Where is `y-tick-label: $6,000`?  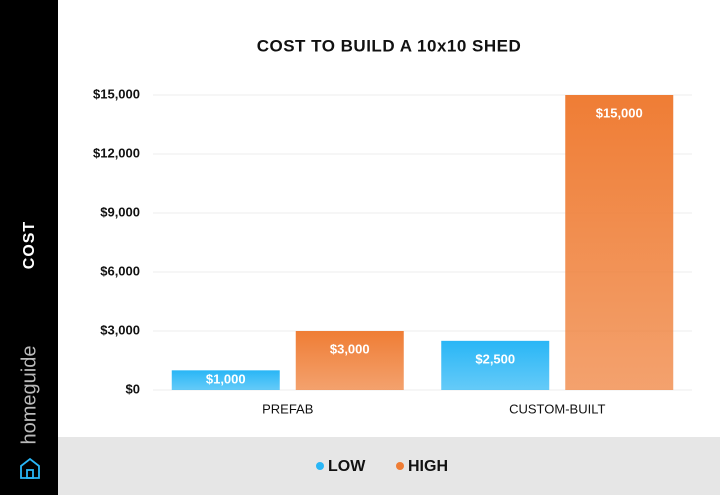
y-tick-label: $6,000 is located at coordinates (120, 270).